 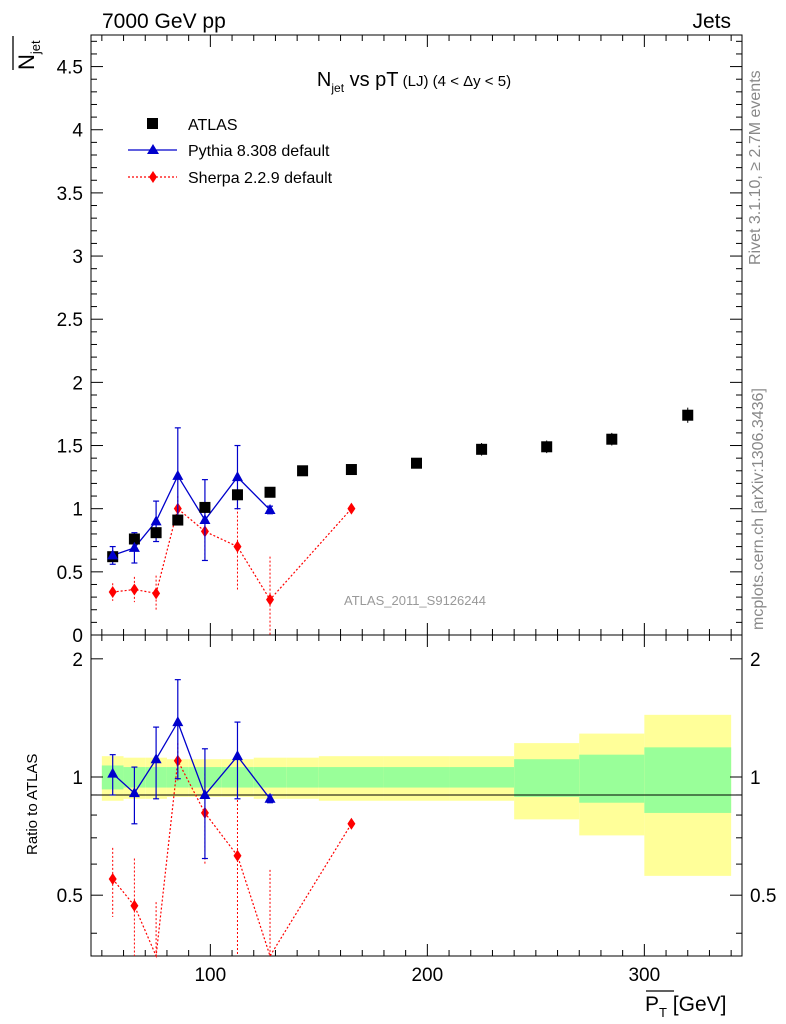 What do you see at coordinates (153, 149) in the screenshot?
I see `legend-pythia-marker` at bounding box center [153, 149].